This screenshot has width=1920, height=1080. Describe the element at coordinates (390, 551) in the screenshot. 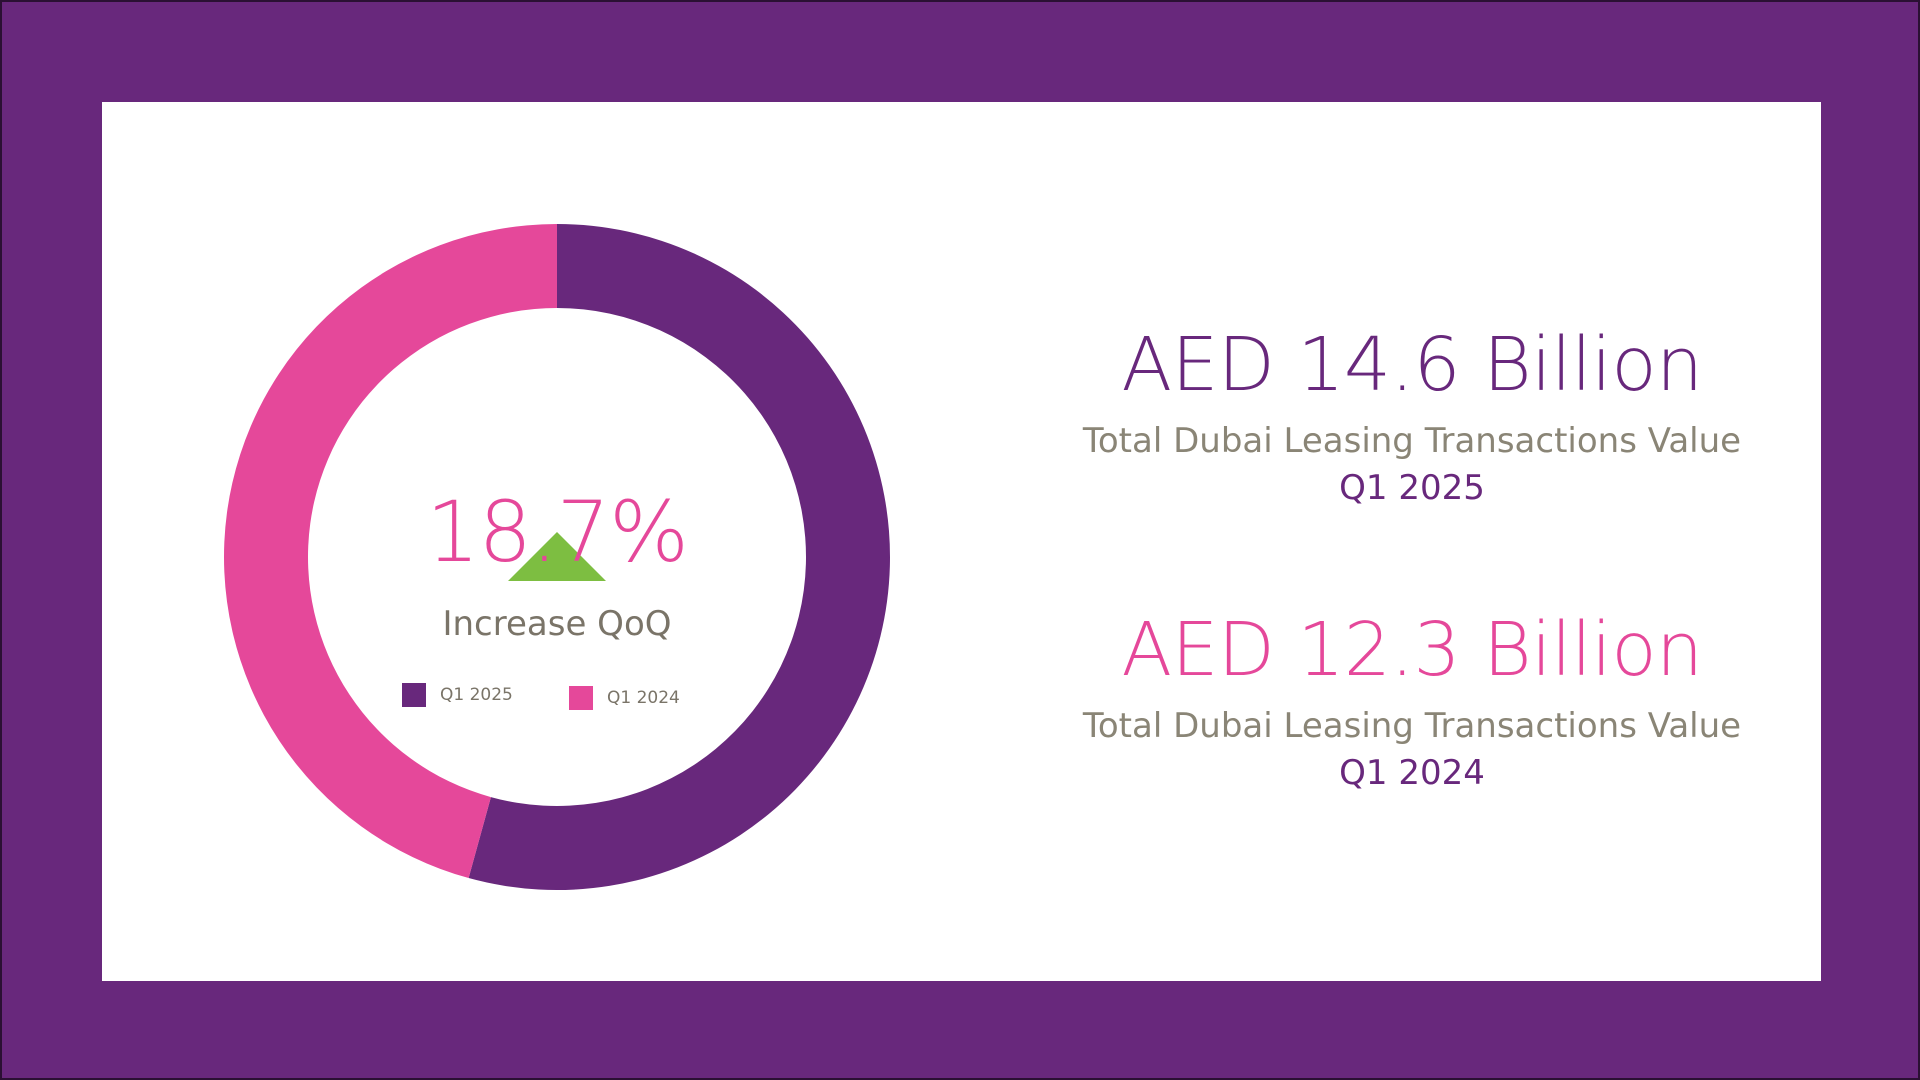

I see `donut-slice-q1-2024` at that location.